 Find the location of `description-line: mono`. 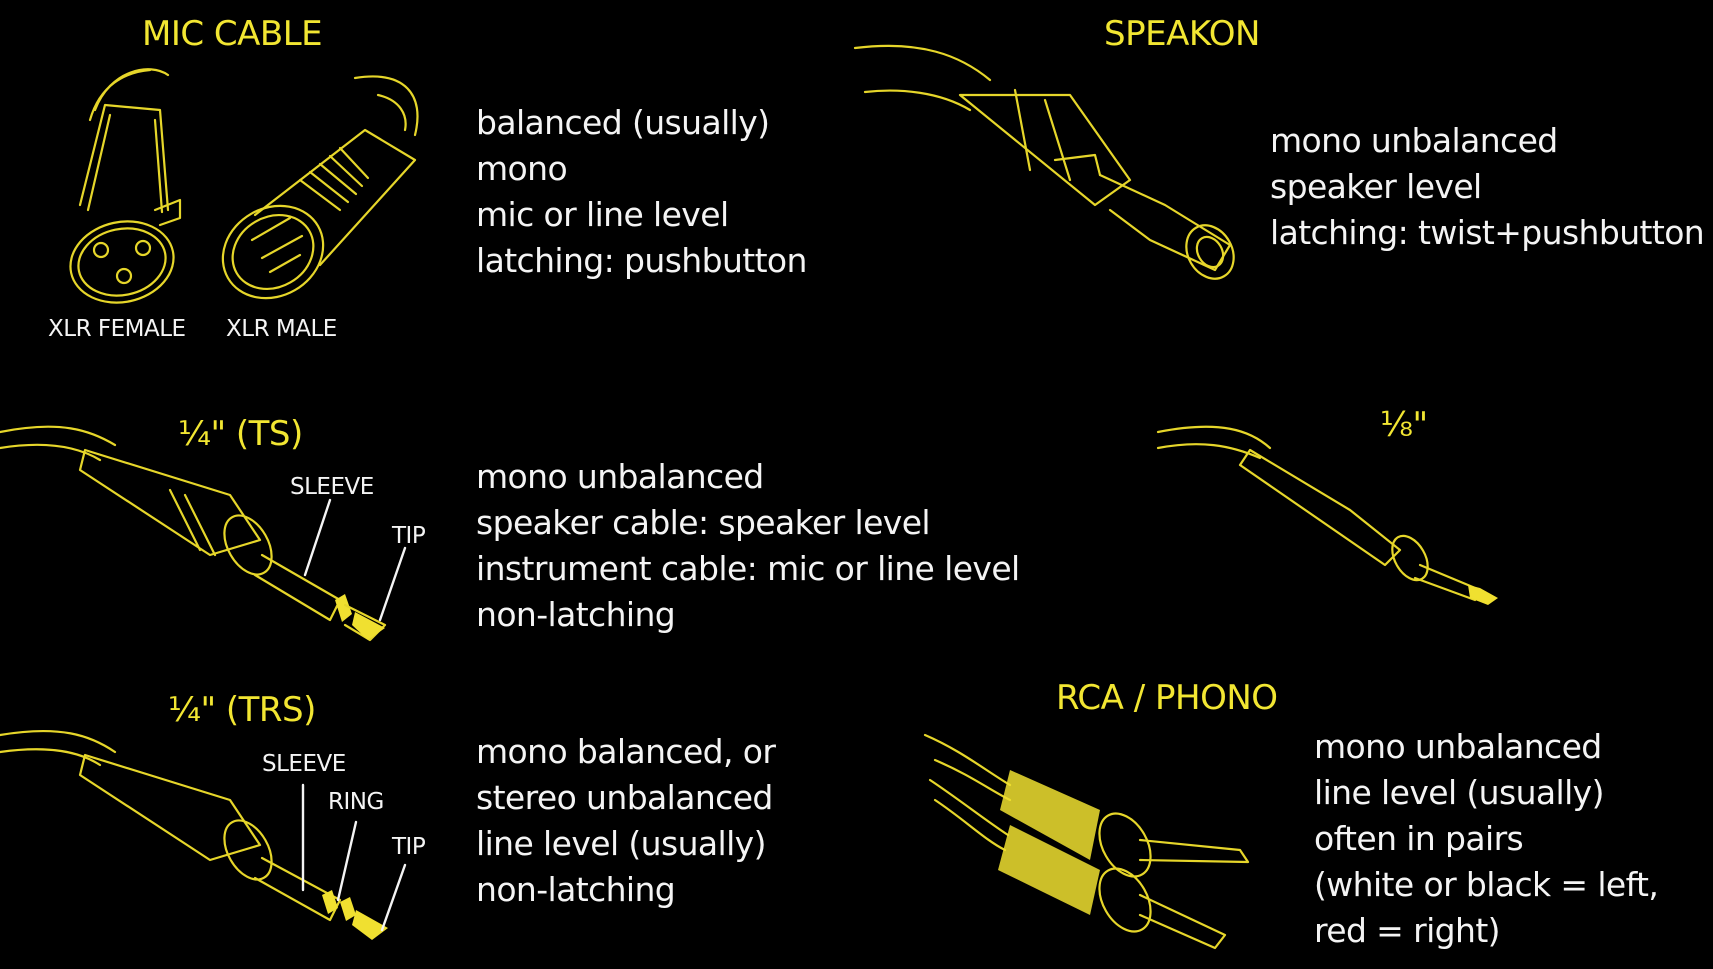

description-line: mono is located at coordinates (522, 168).